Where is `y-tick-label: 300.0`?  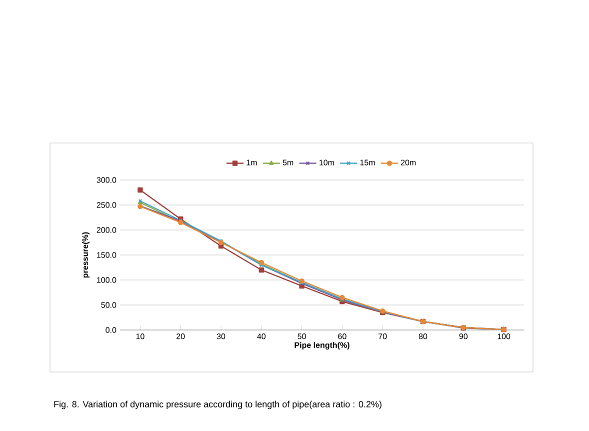
y-tick-label: 300.0 is located at coordinates (106, 180).